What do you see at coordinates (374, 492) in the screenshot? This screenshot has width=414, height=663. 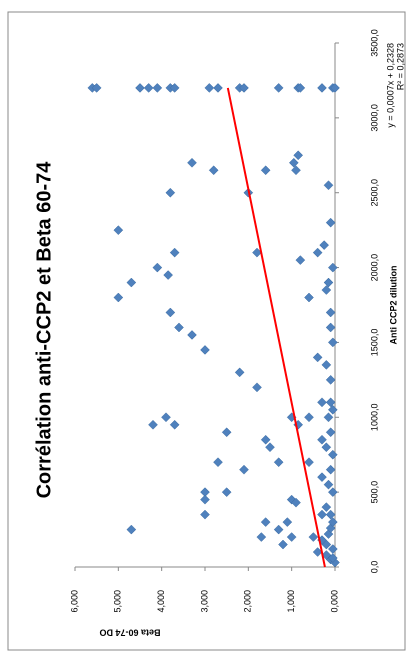 I see `x-tick-label: 500,0` at bounding box center [374, 492].